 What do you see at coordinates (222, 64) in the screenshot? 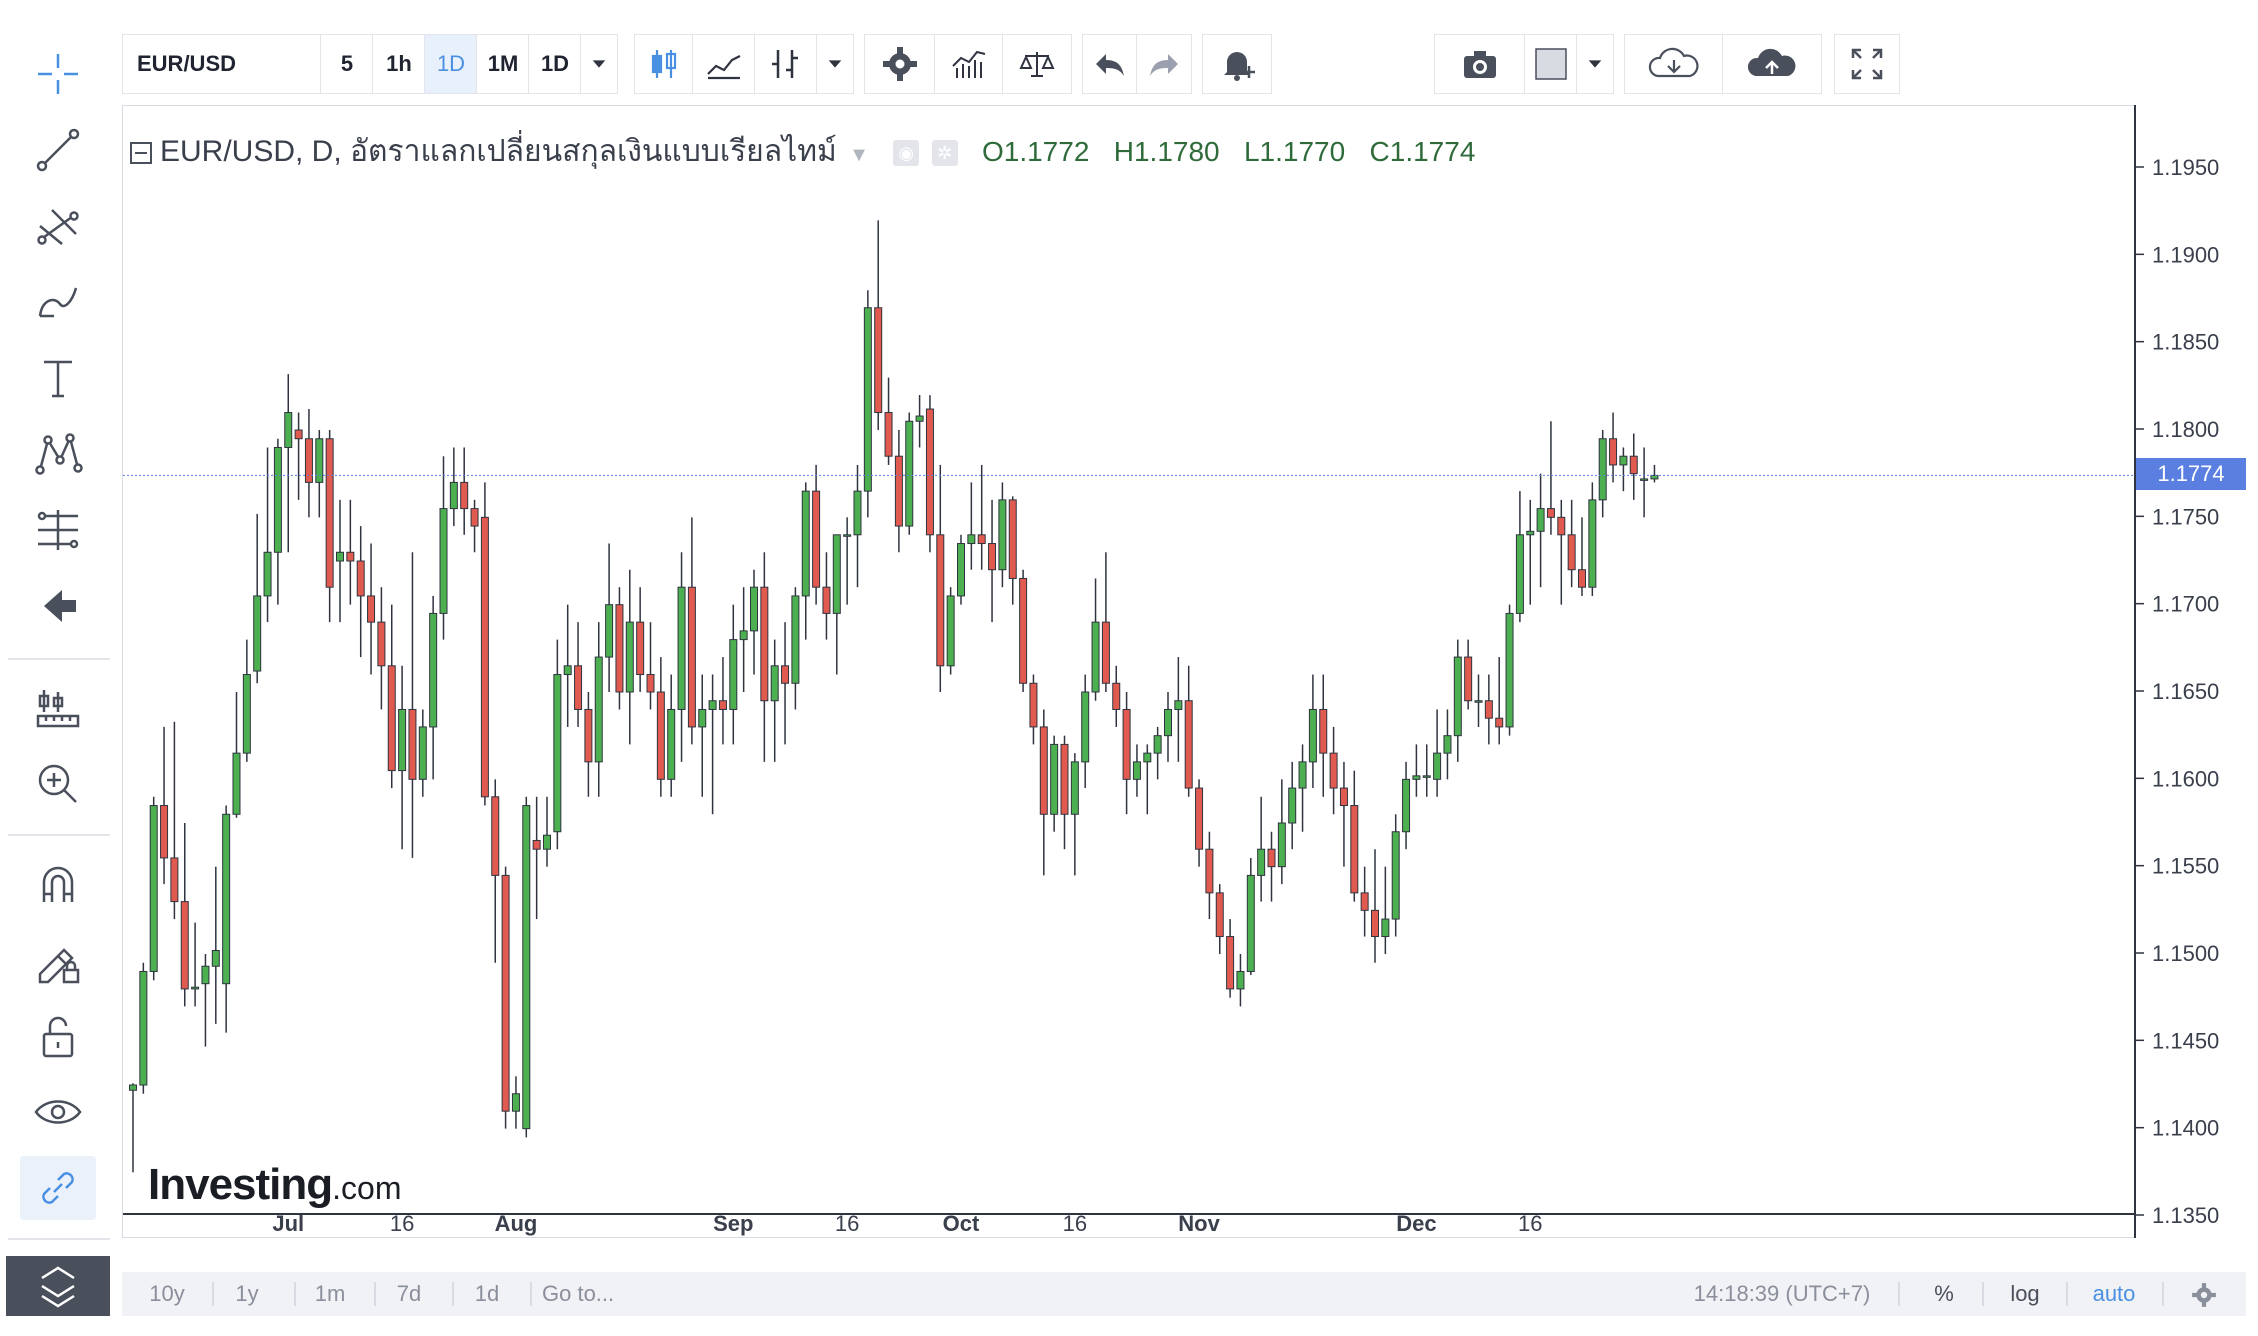
I see `symbol-search-input: EUR/USD` at bounding box center [222, 64].